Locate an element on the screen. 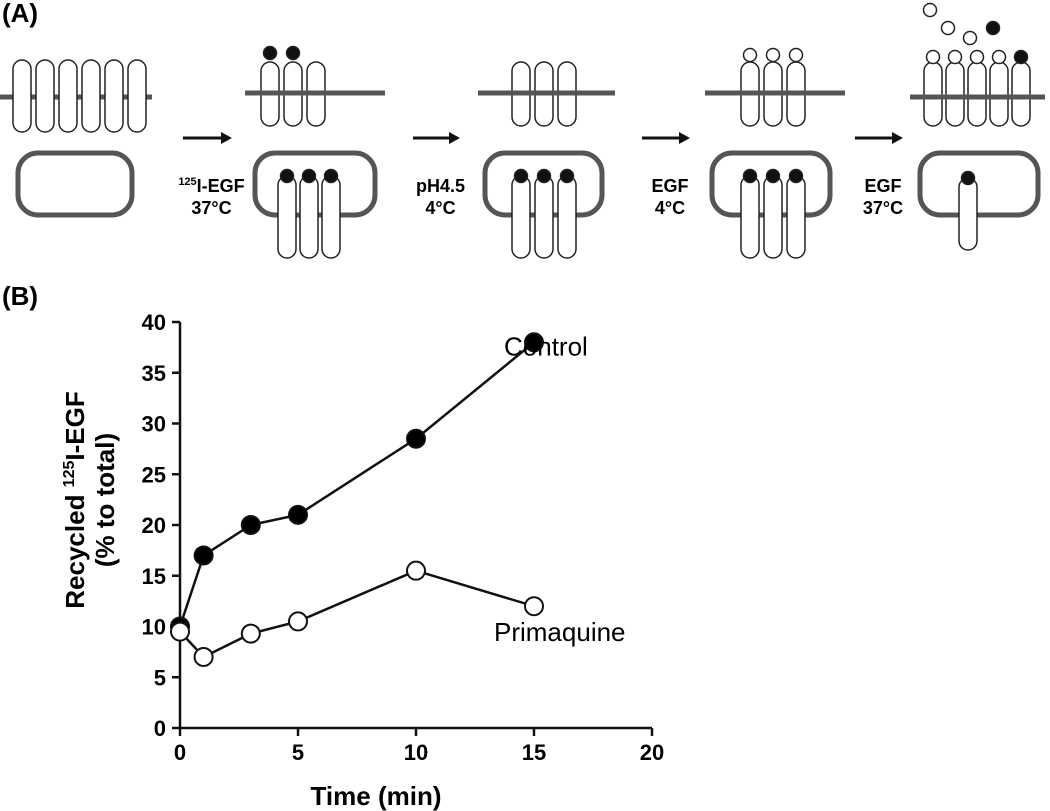  step-label-sup: 125 is located at coordinates (187, 182).